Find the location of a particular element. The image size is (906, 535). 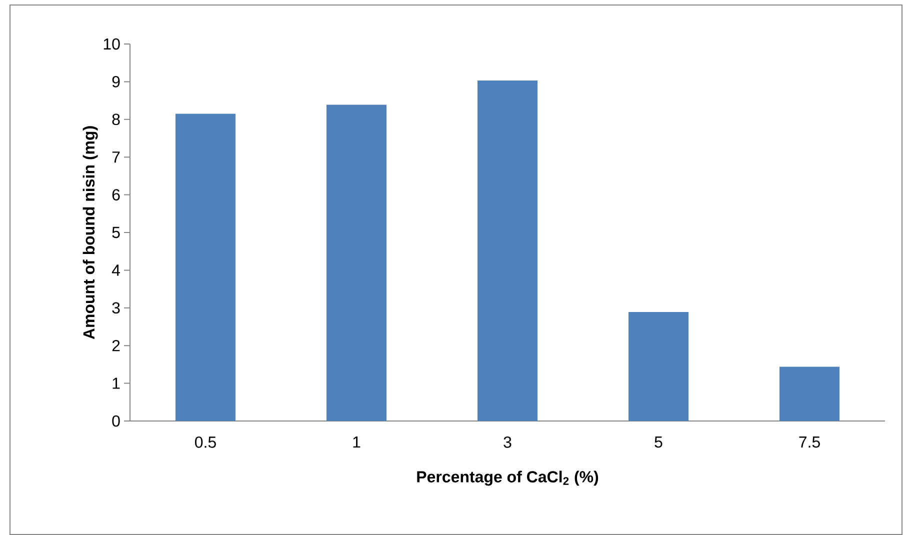

y-tick-label: 7 is located at coordinates (116, 157).